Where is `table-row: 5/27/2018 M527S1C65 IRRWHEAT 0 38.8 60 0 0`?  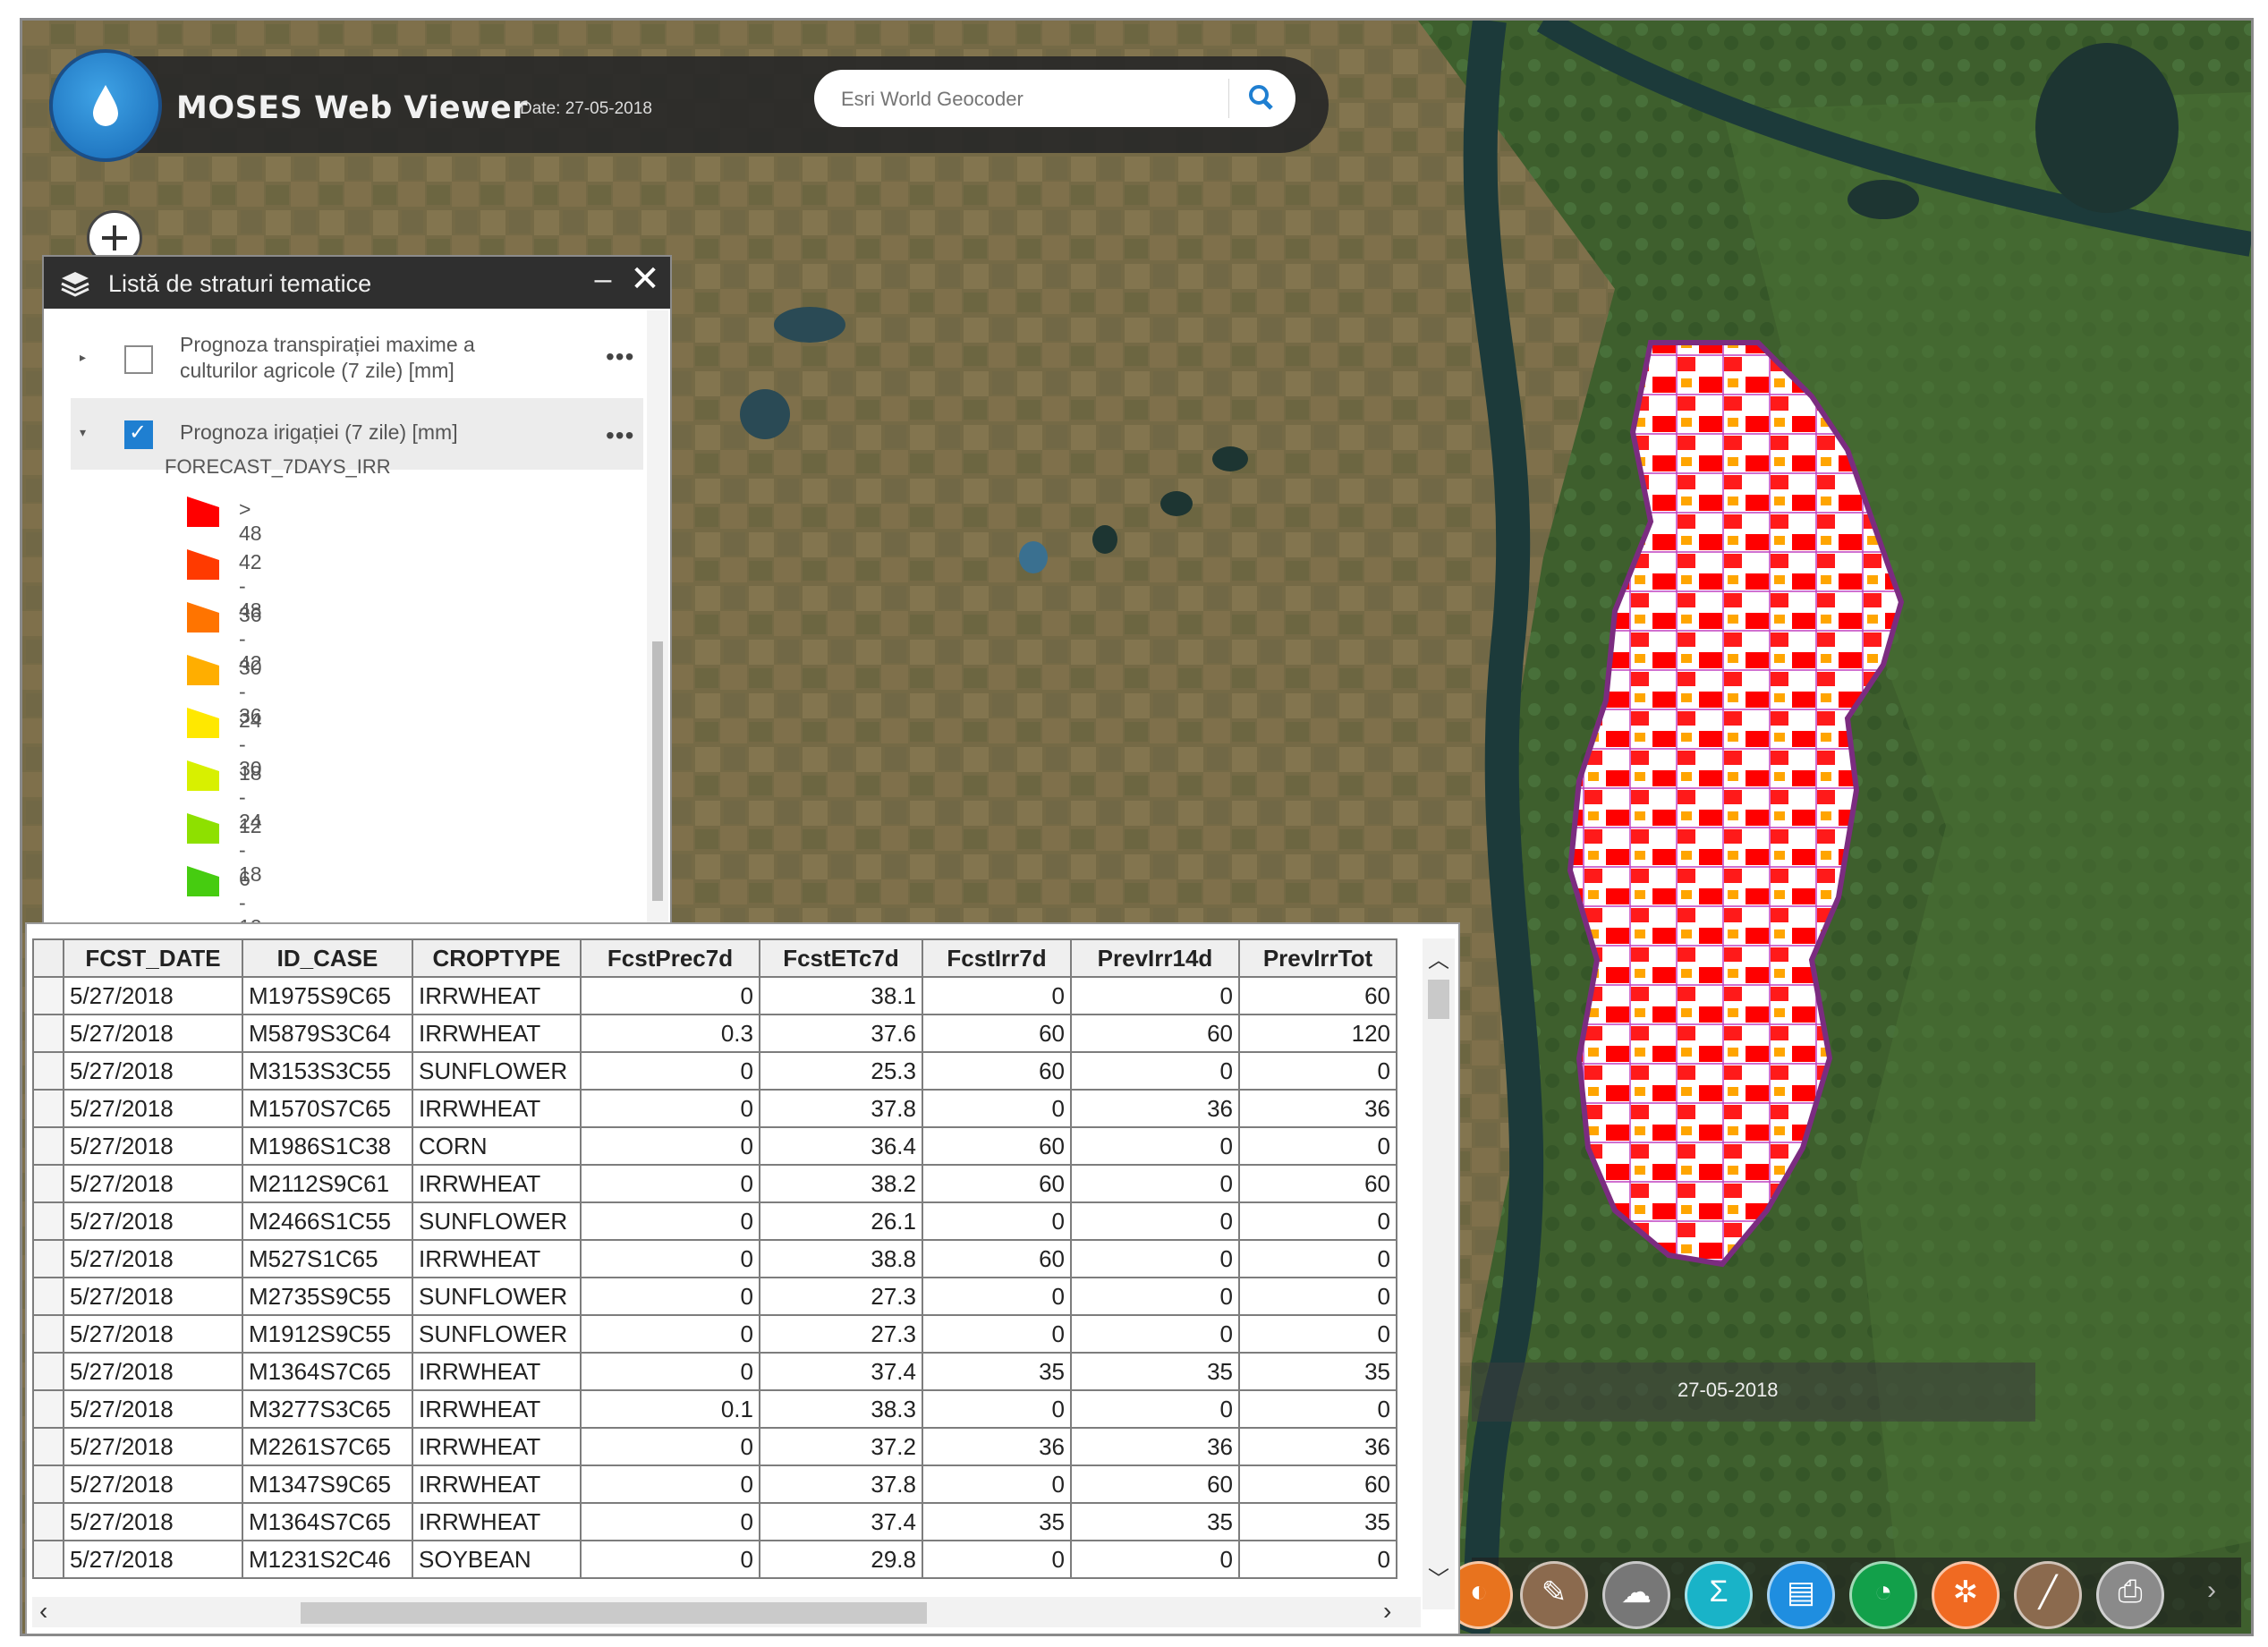 table-row: 5/27/2018 M527S1C65 IRRWHEAT 0 38.8 60 0 0 is located at coordinates (714, 1258).